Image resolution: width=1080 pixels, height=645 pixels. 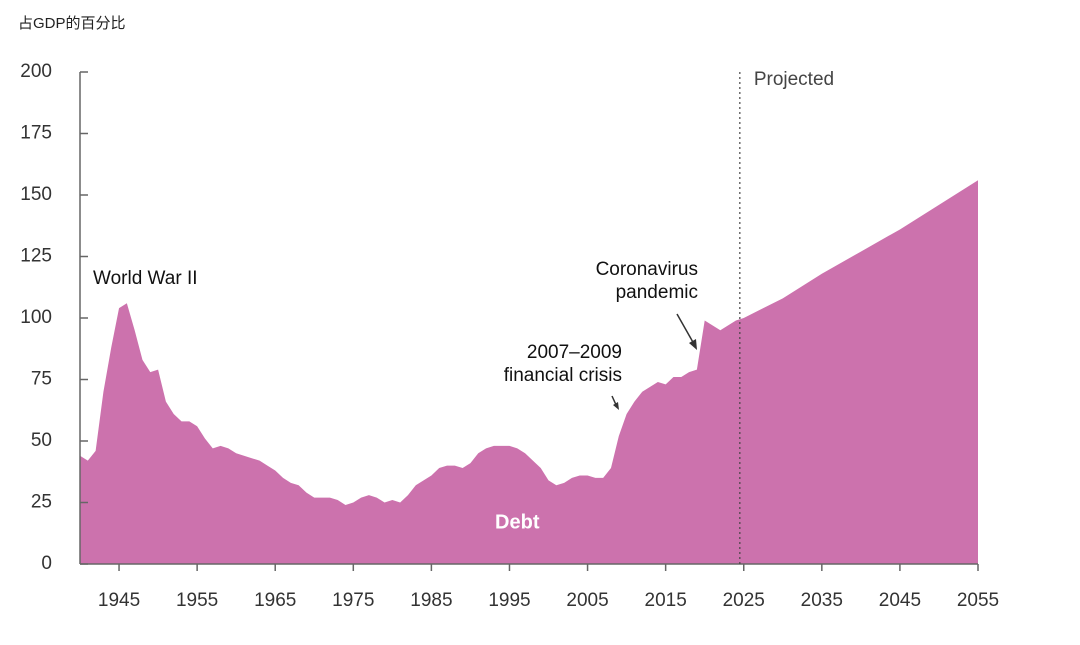 I want to click on x-tick-label: 2035, so click(x=822, y=600).